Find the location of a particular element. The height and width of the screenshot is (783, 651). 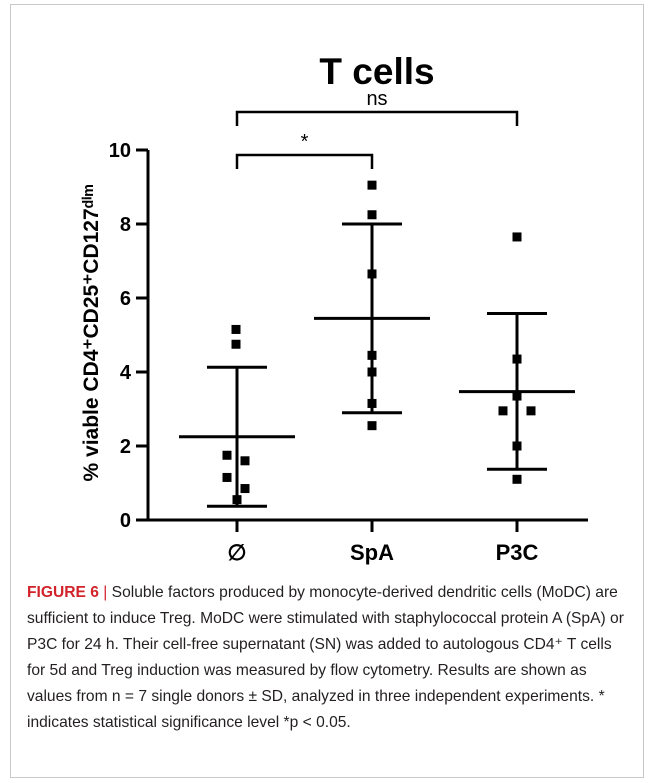

significance-label: * is located at coordinates (305, 142).